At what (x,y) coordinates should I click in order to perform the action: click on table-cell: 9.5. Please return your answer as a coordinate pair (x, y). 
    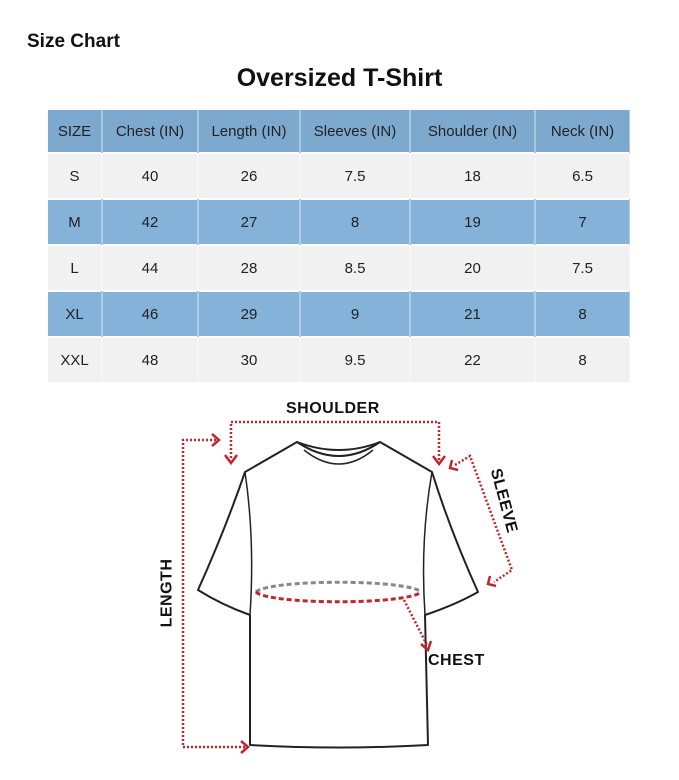
    Looking at the image, I should click on (355, 359).